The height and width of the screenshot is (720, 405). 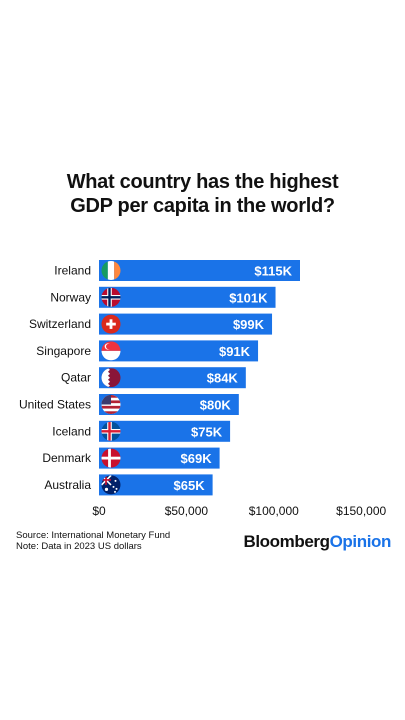 What do you see at coordinates (249, 324) in the screenshot?
I see `value-label: $99K` at bounding box center [249, 324].